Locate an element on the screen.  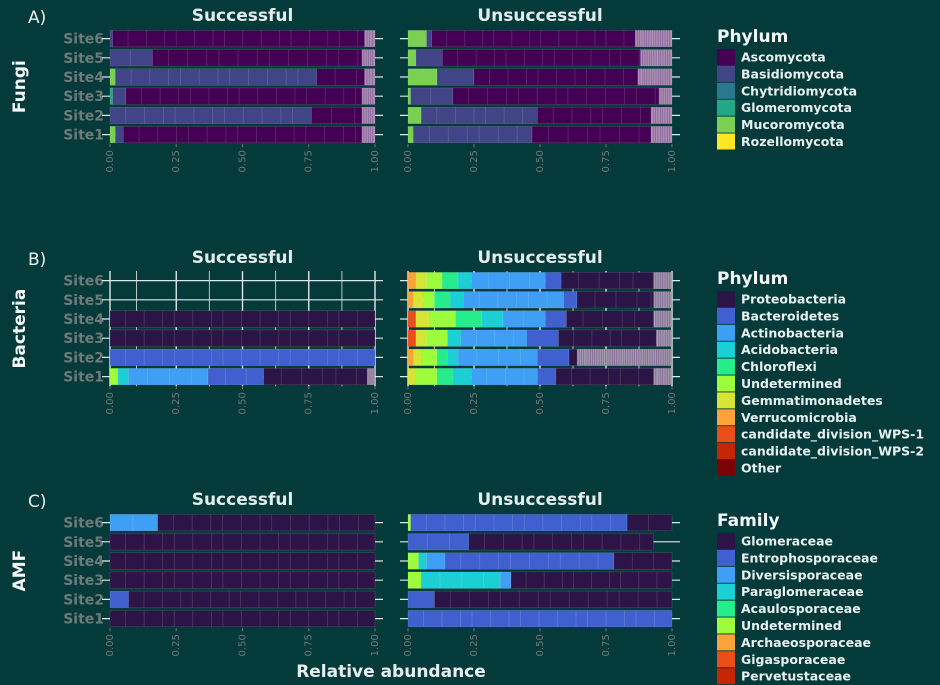
x-axis-label: Relative abundance is located at coordinates (391, 672).